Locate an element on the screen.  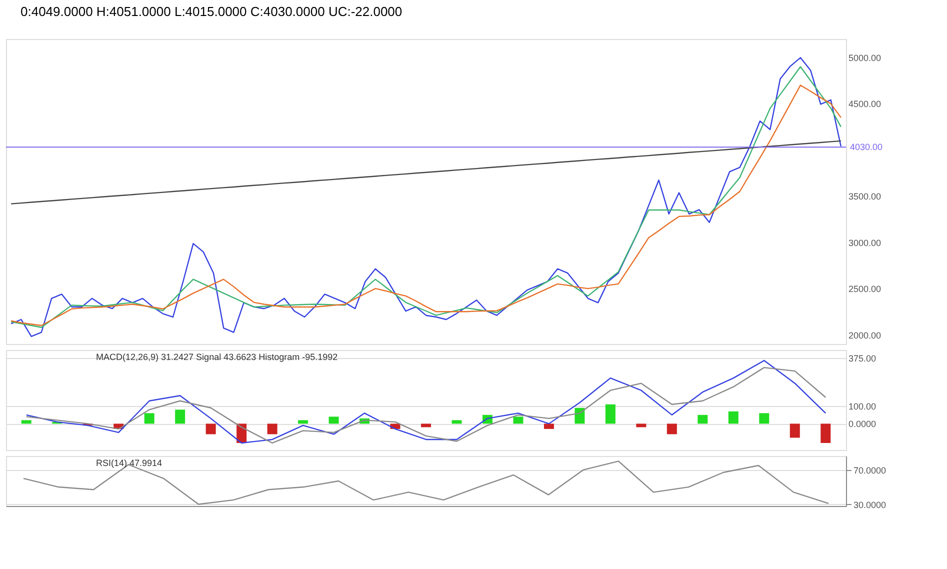
y-tick-label: 3500.00 is located at coordinates (865, 197).